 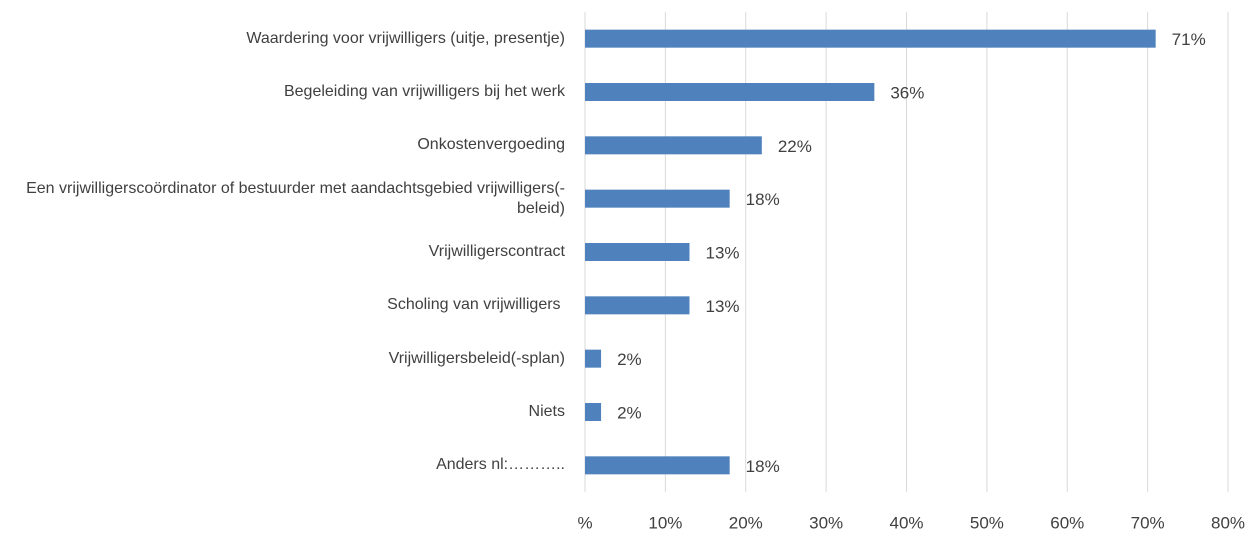 What do you see at coordinates (476, 358) in the screenshot?
I see `y-tick-label: Vrijwilligersbeleid(-splan)` at bounding box center [476, 358].